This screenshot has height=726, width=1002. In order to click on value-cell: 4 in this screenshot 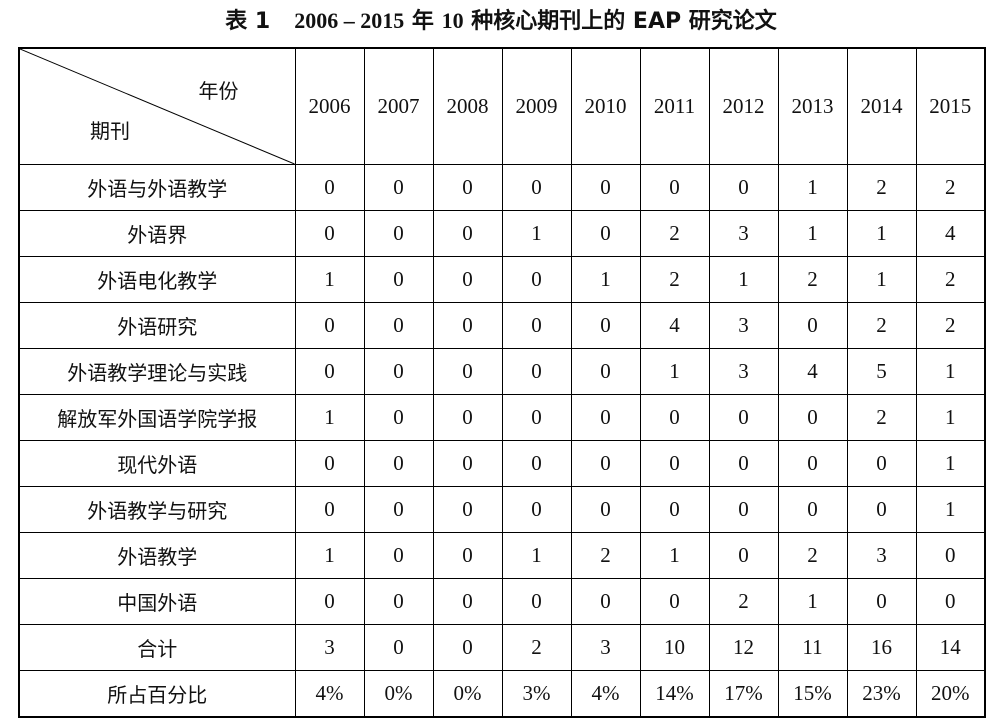, I will do `click(812, 371)`.